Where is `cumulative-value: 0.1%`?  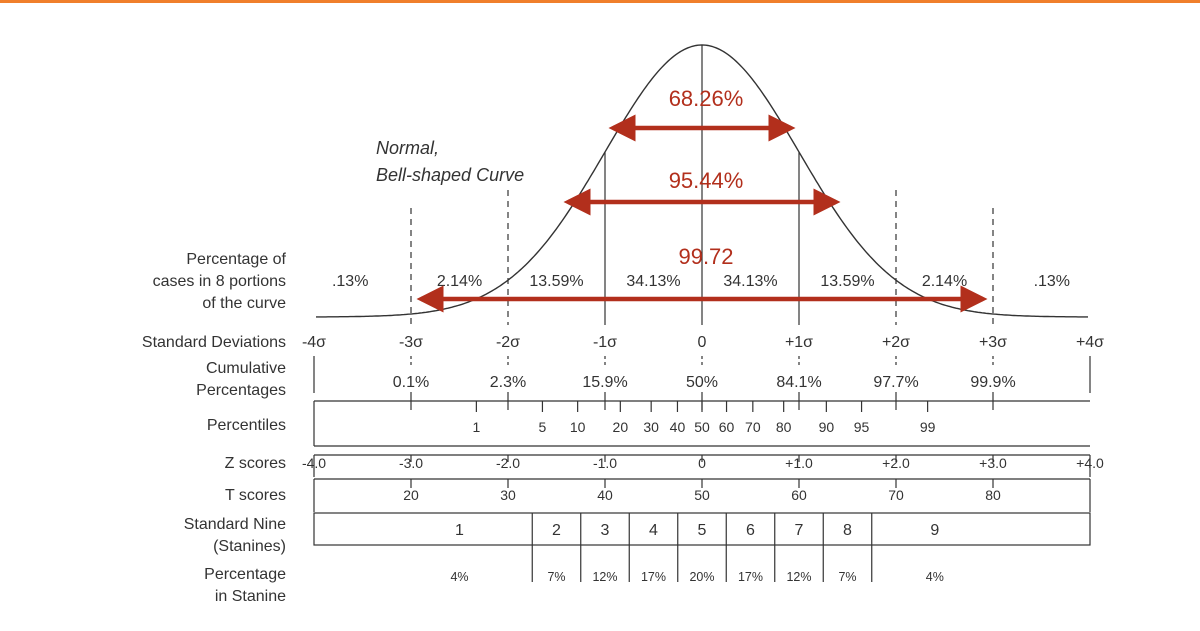
cumulative-value: 0.1% is located at coordinates (411, 382).